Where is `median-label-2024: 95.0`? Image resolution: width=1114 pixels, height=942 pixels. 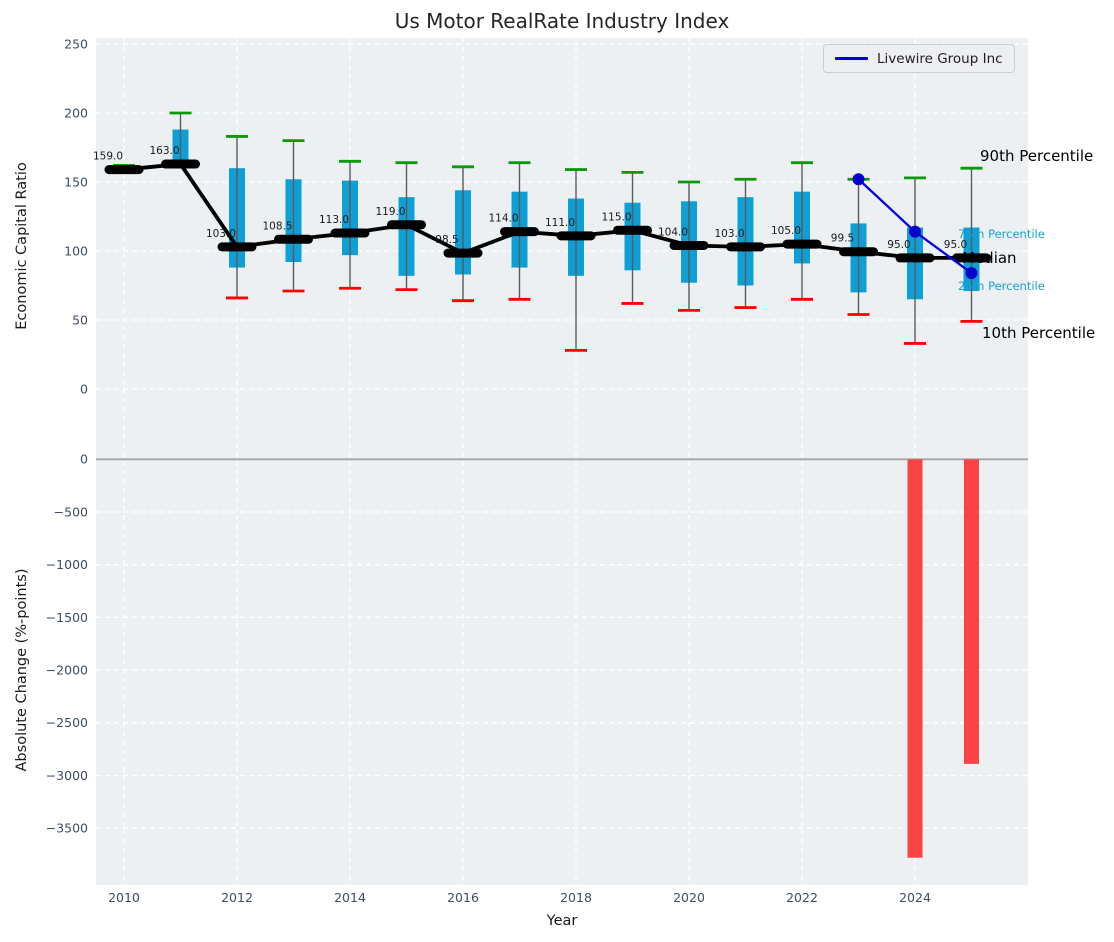 median-label-2024: 95.0 is located at coordinates (898, 245).